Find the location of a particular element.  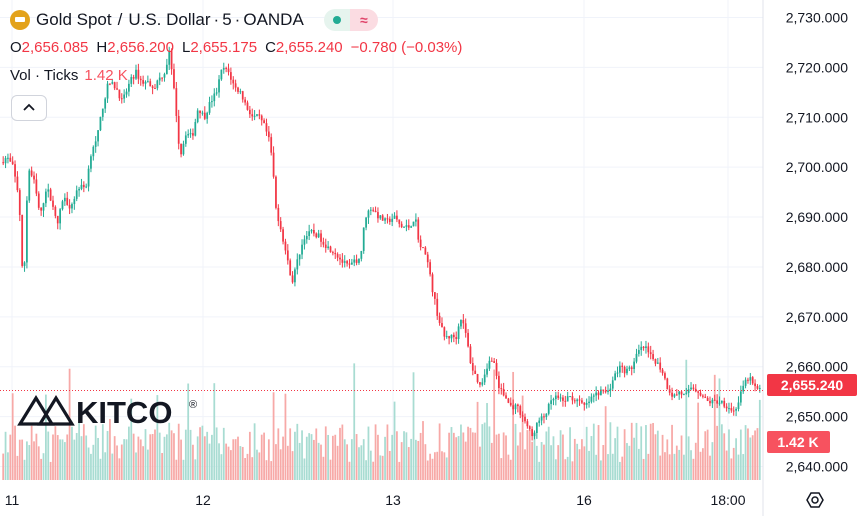

status-pill: ≈ is located at coordinates (350, 20).